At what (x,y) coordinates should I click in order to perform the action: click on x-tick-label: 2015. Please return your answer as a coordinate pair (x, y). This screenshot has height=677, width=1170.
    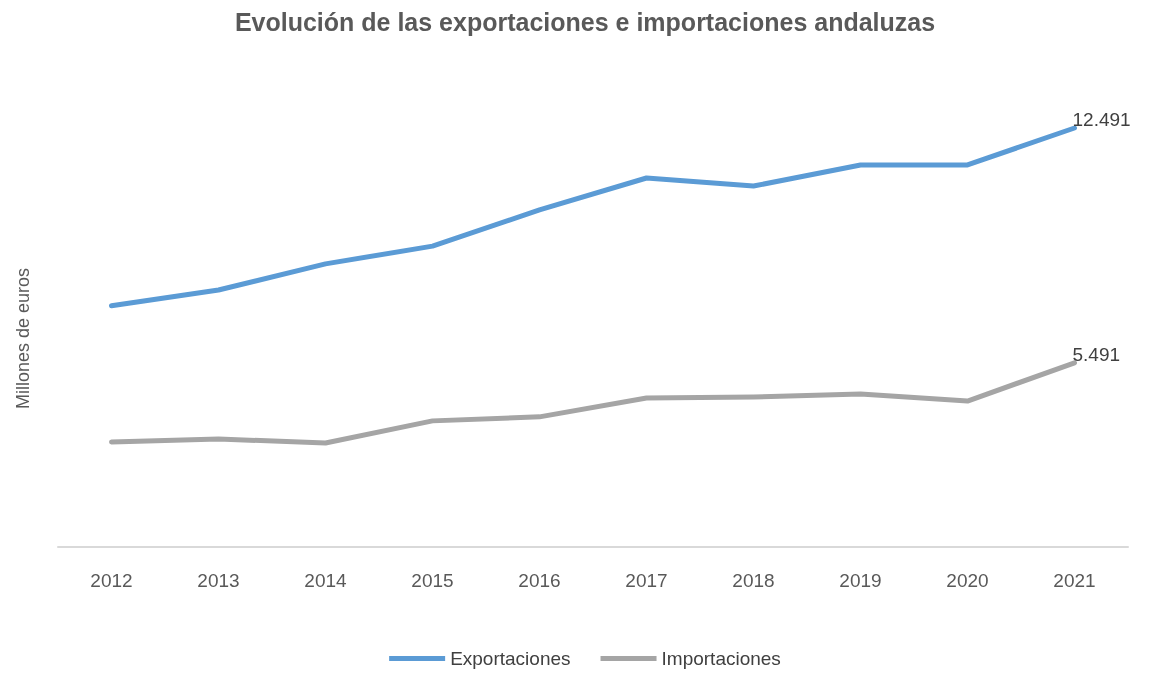
    Looking at the image, I should click on (432, 580).